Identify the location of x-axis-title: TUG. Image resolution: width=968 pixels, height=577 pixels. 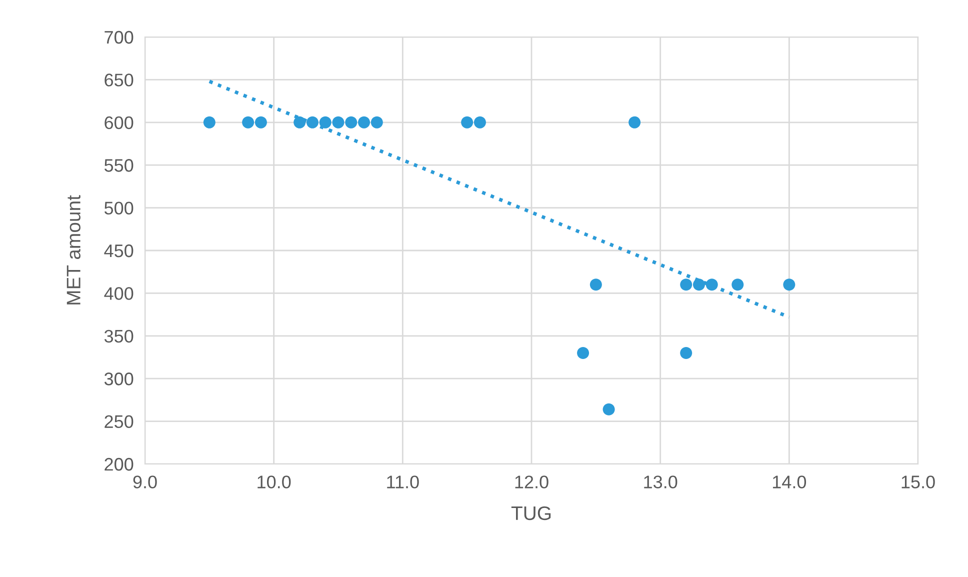
(531, 513).